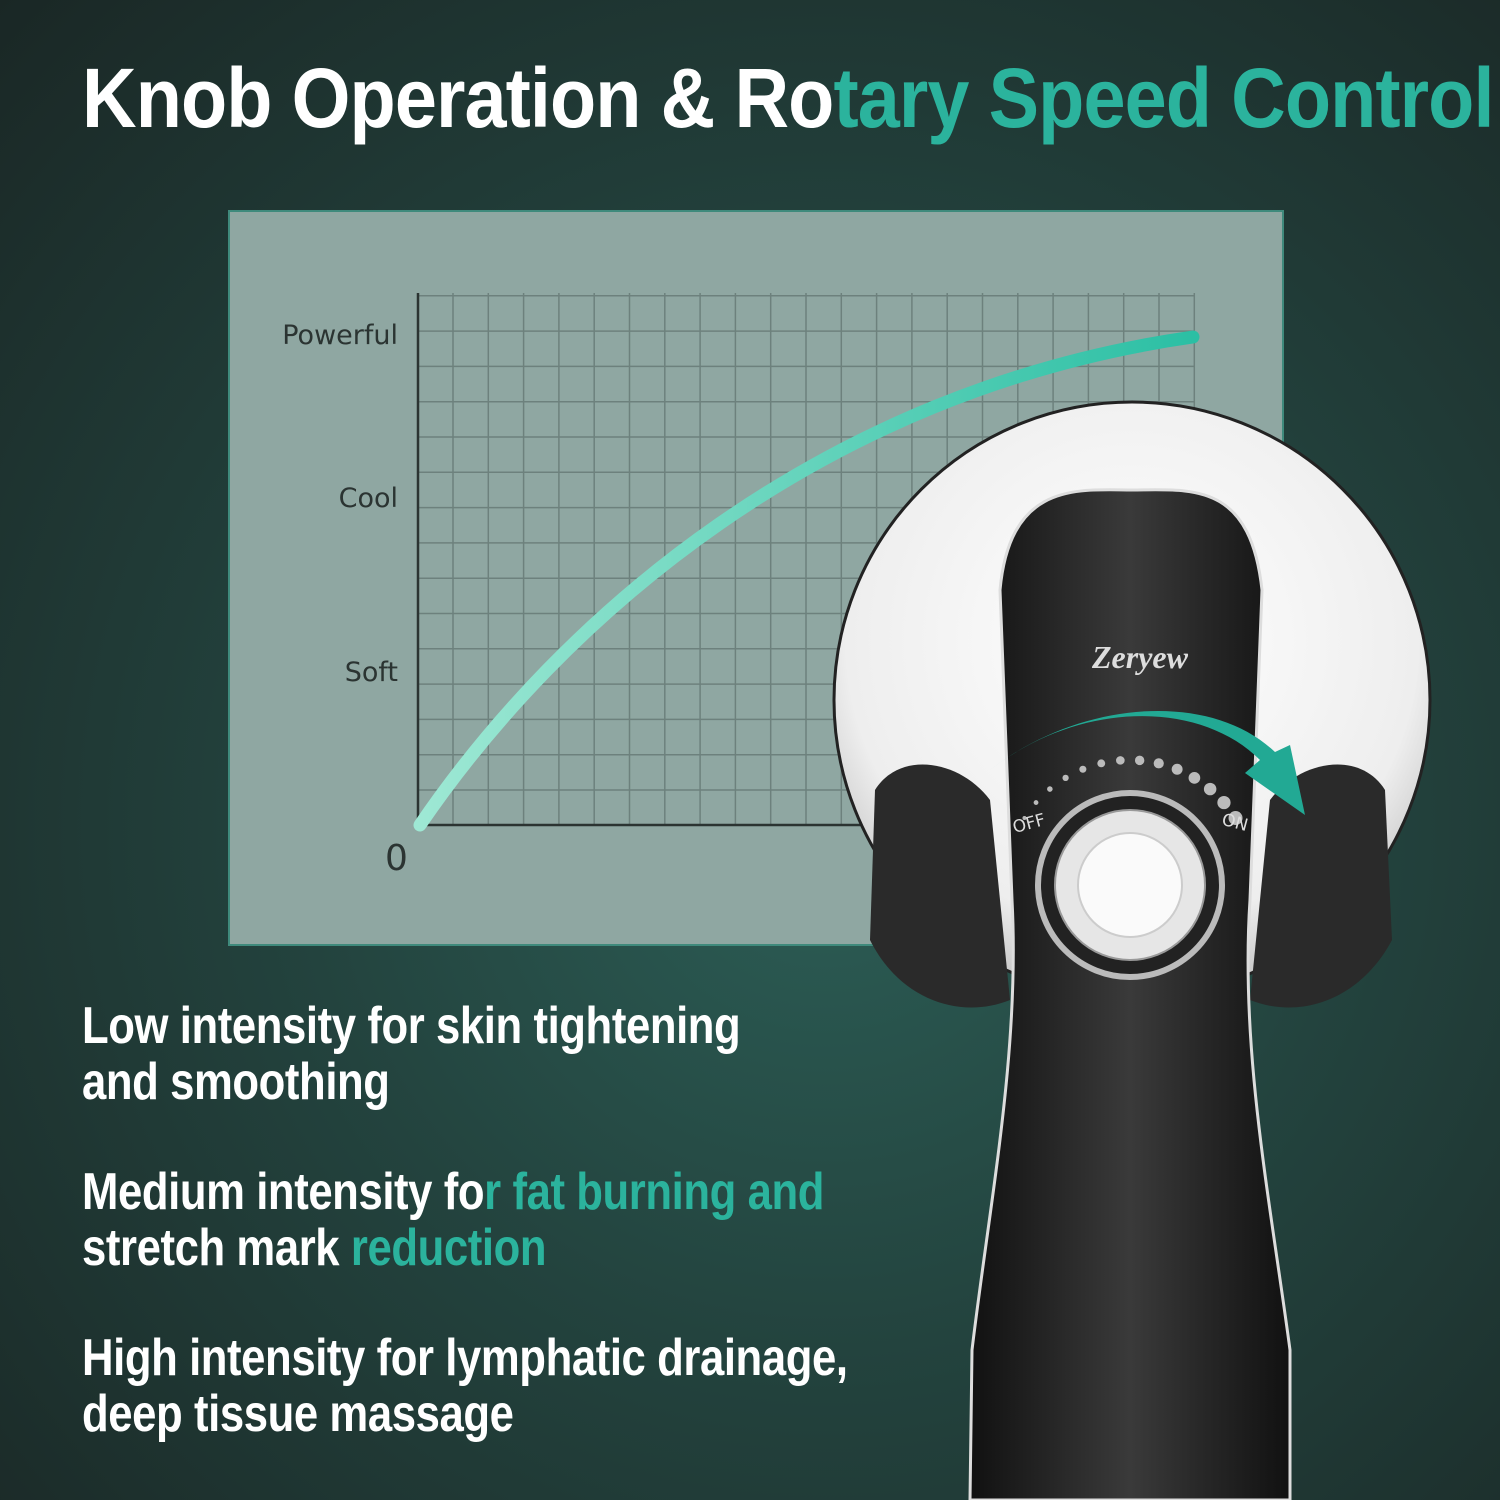 The image size is (1500, 1500). Describe the element at coordinates (1130, 885) in the screenshot. I see `knob-center` at that location.